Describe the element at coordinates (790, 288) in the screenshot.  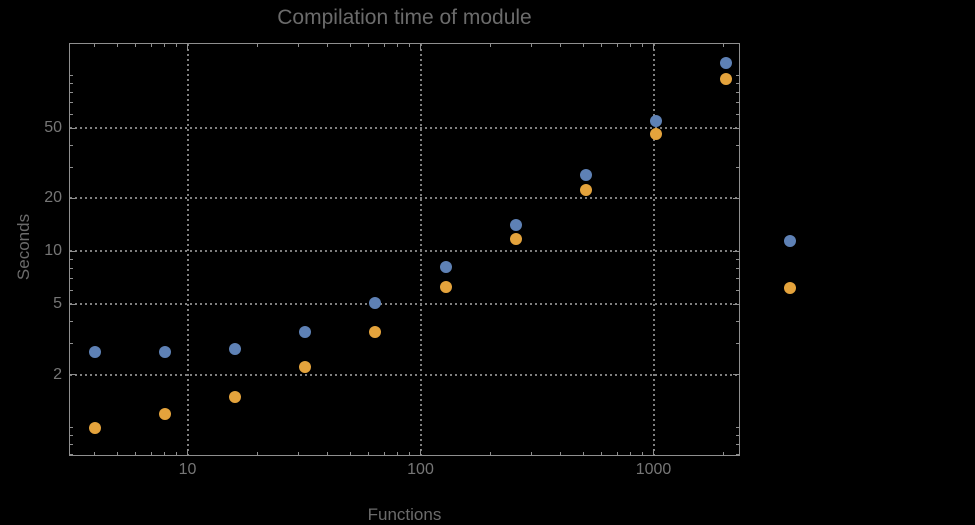
I see `legend-swatch-series-orange` at that location.